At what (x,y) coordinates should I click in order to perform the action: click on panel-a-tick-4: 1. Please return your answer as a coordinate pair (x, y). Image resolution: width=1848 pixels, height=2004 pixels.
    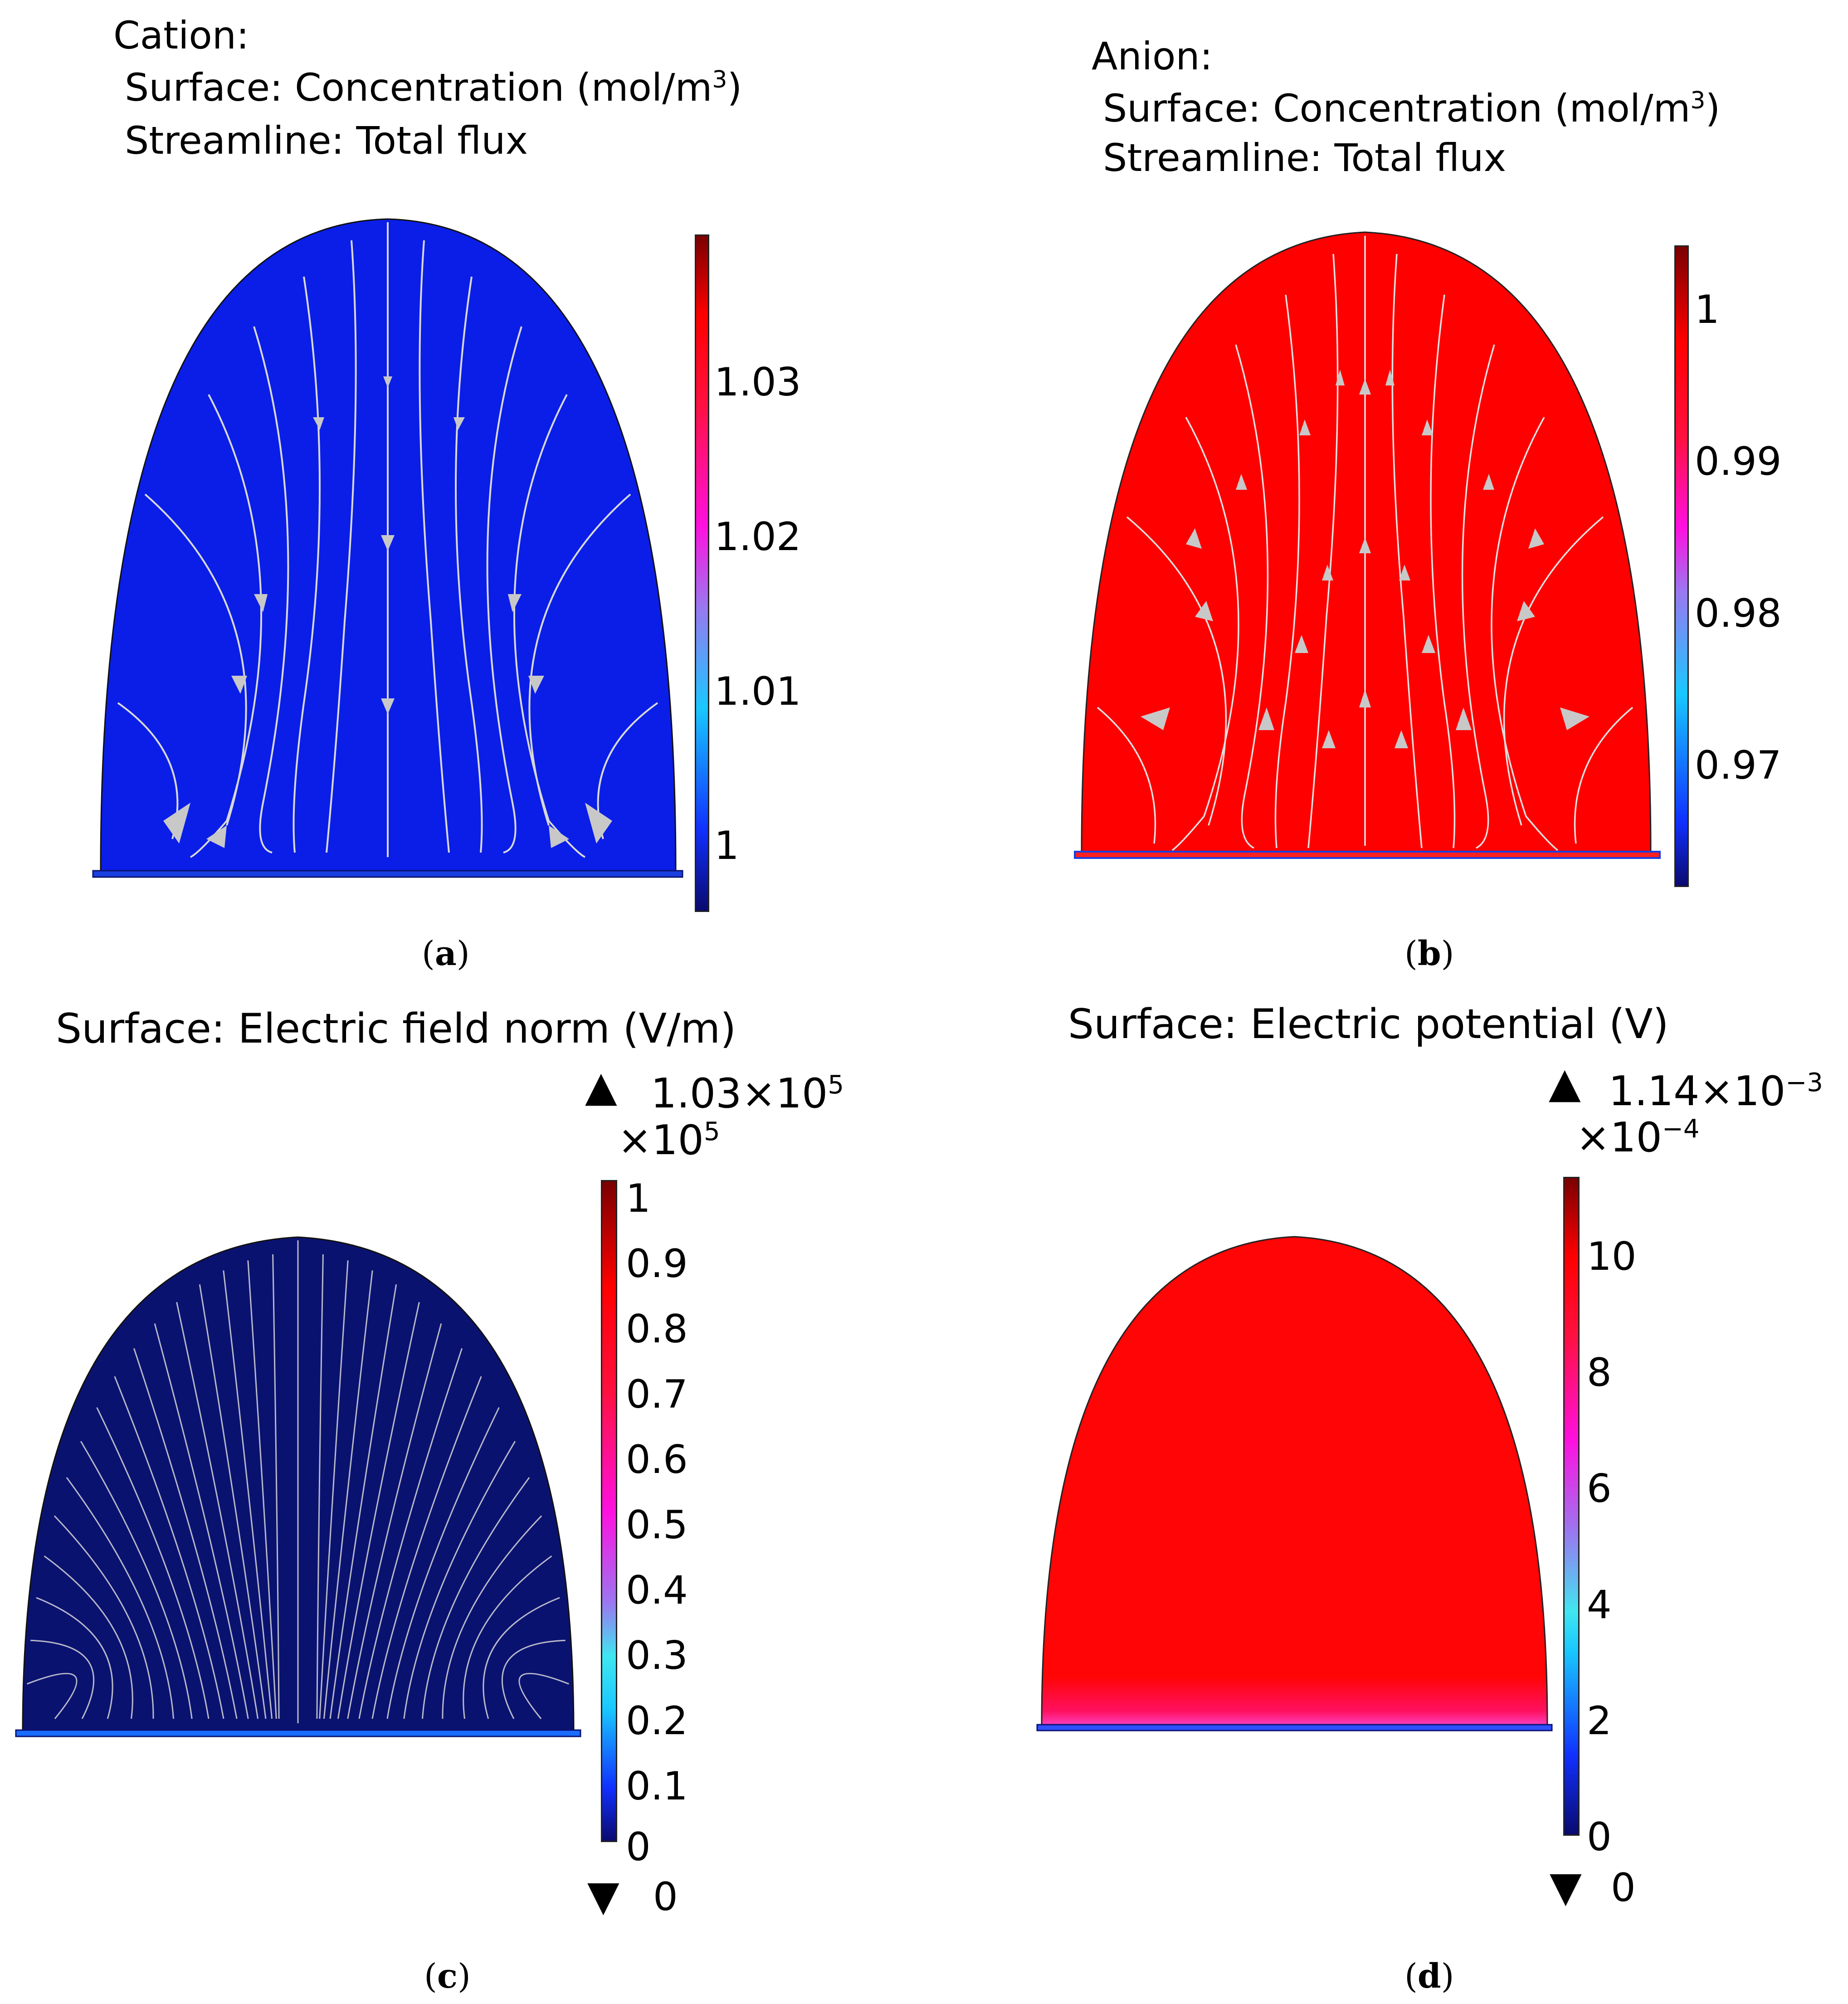
    Looking at the image, I should click on (726, 845).